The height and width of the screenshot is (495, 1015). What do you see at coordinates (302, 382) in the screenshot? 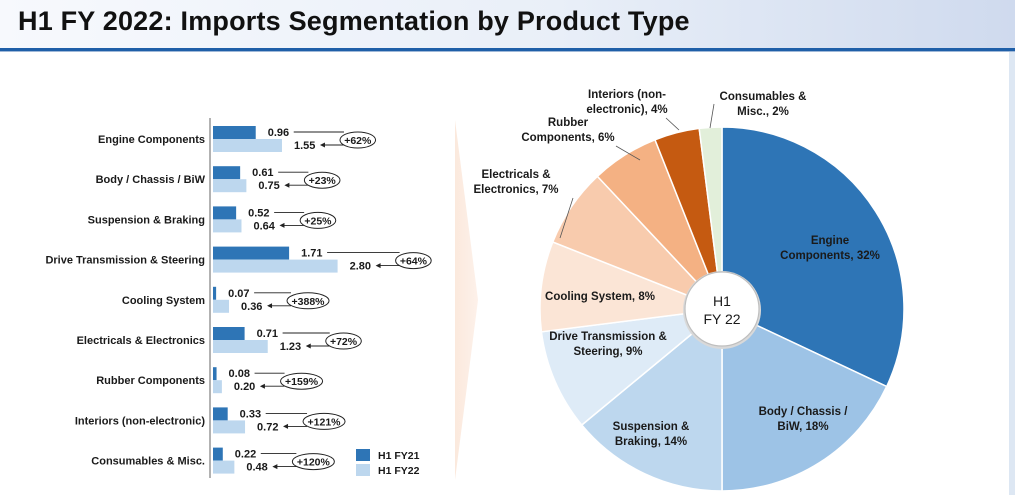
I see `growth-label: +159%` at bounding box center [302, 382].